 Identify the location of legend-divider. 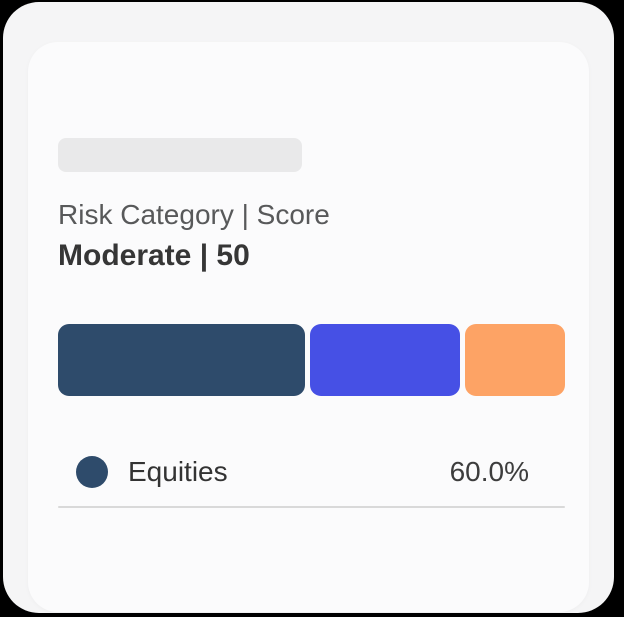
(311, 507).